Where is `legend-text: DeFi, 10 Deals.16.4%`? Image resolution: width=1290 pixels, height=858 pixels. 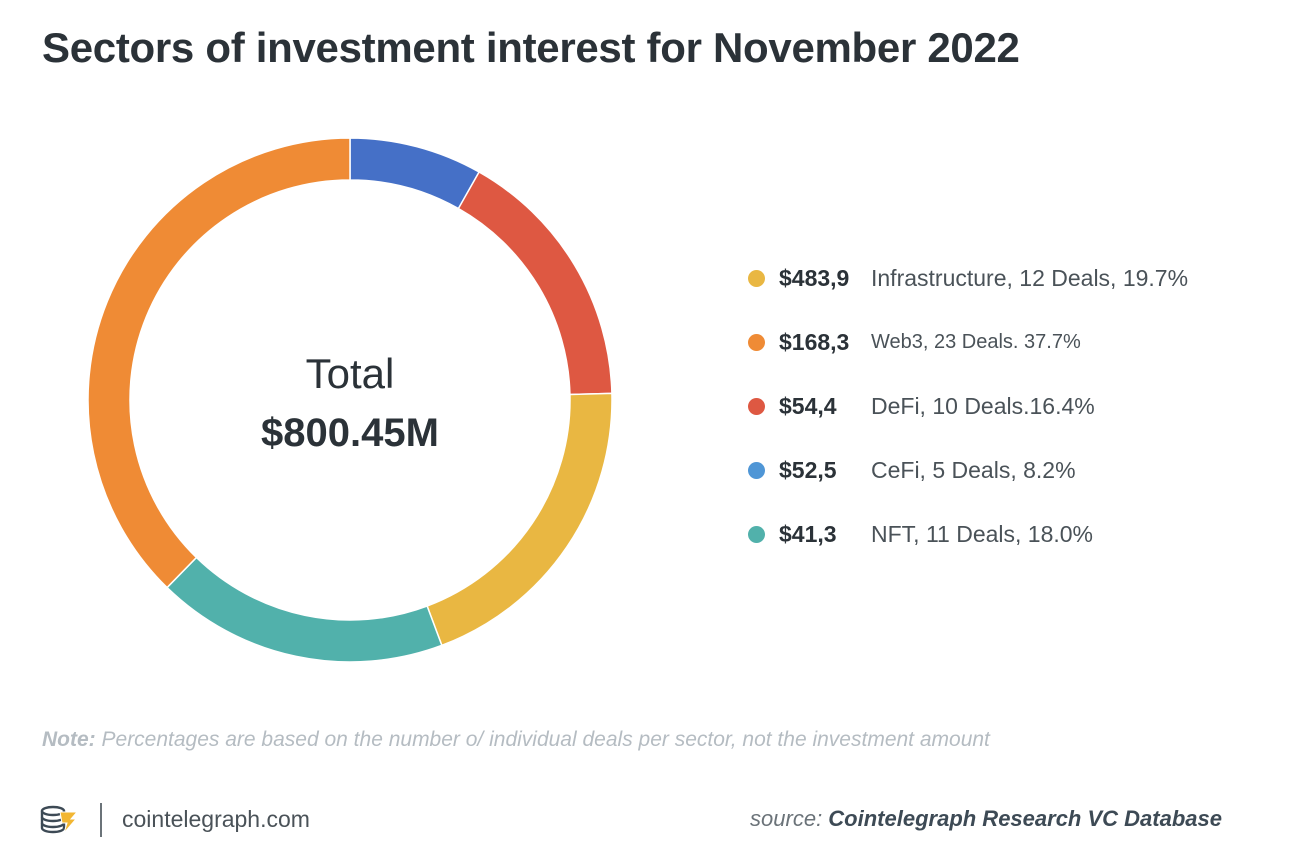
legend-text: DeFi, 10 Deals.16.4% is located at coordinates (983, 405).